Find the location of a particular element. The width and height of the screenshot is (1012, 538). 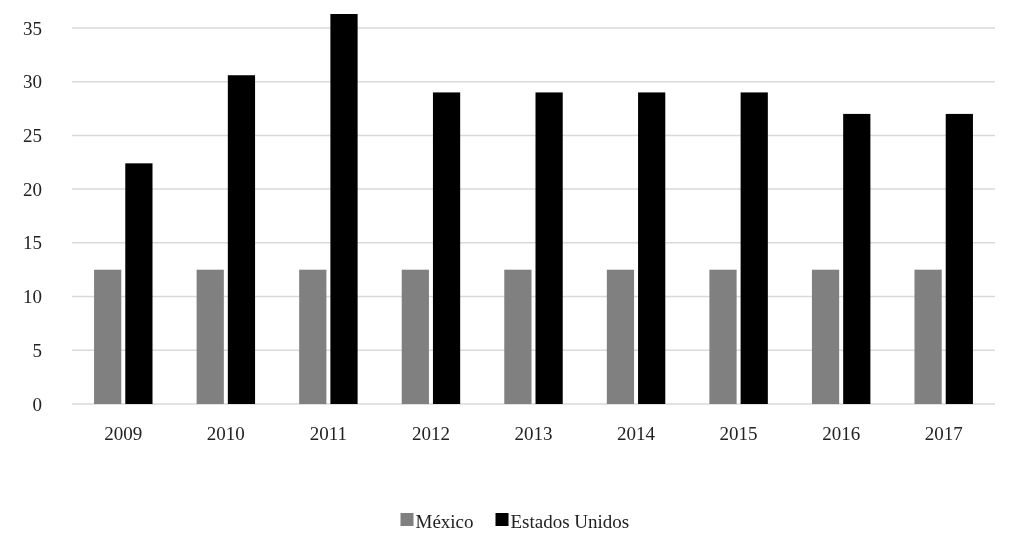

x-tick-label: 2015 is located at coordinates (738, 433).